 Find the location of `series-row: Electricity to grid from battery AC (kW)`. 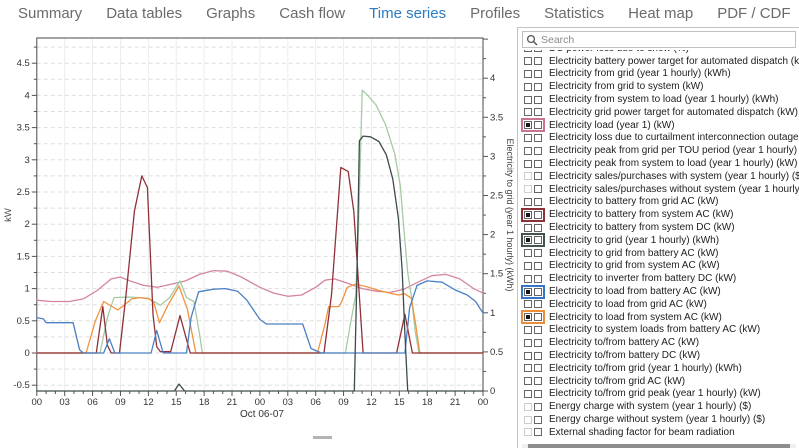

series-row: Electricity to grid from battery AC (kW) is located at coordinates (658, 253).